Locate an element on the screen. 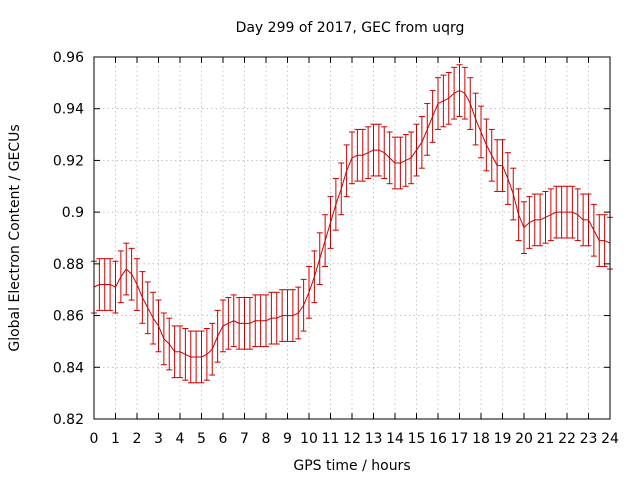 The height and width of the screenshot is (480, 640). y-tick-label: 0.86 is located at coordinates (68, 317).